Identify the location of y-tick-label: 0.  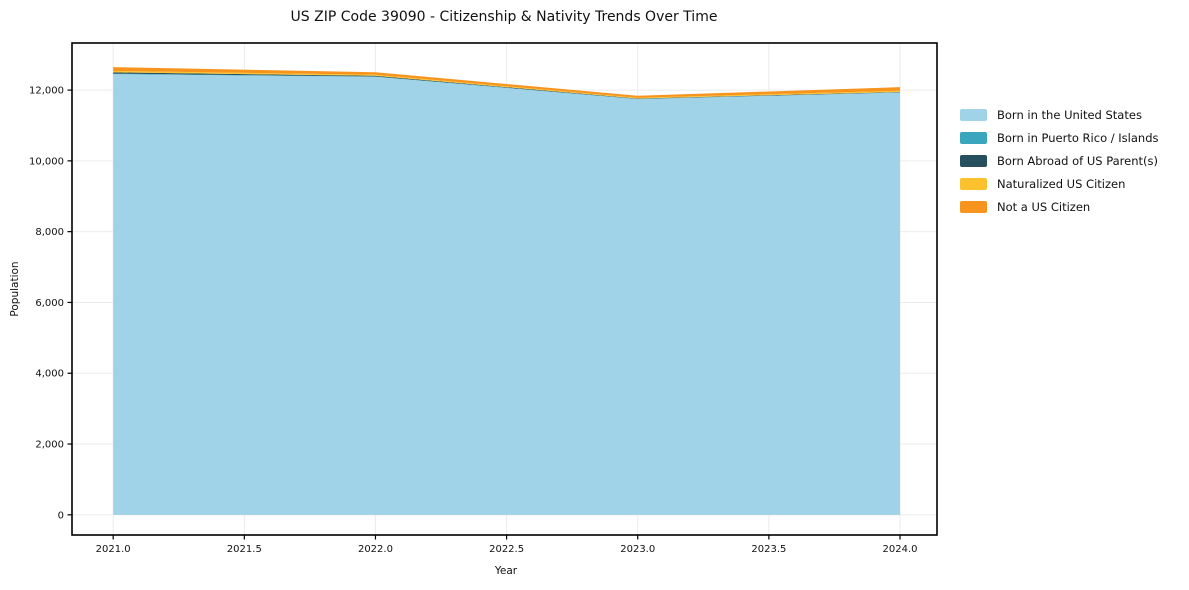
(61, 515).